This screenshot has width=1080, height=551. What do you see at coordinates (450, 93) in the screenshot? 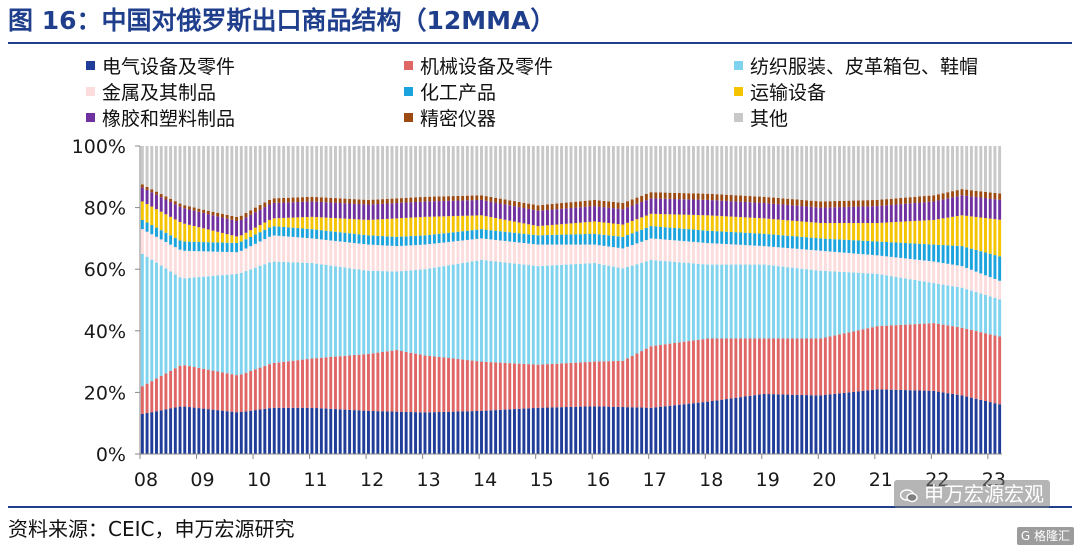
I see `legend-item: 化工产品` at bounding box center [450, 93].